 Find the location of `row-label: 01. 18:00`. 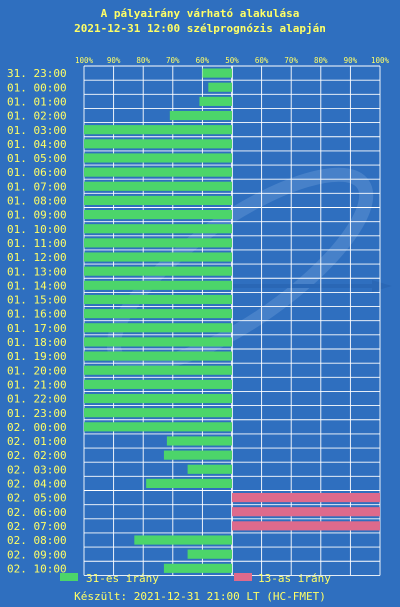

row-label: 01. 18:00 is located at coordinates (37, 342).